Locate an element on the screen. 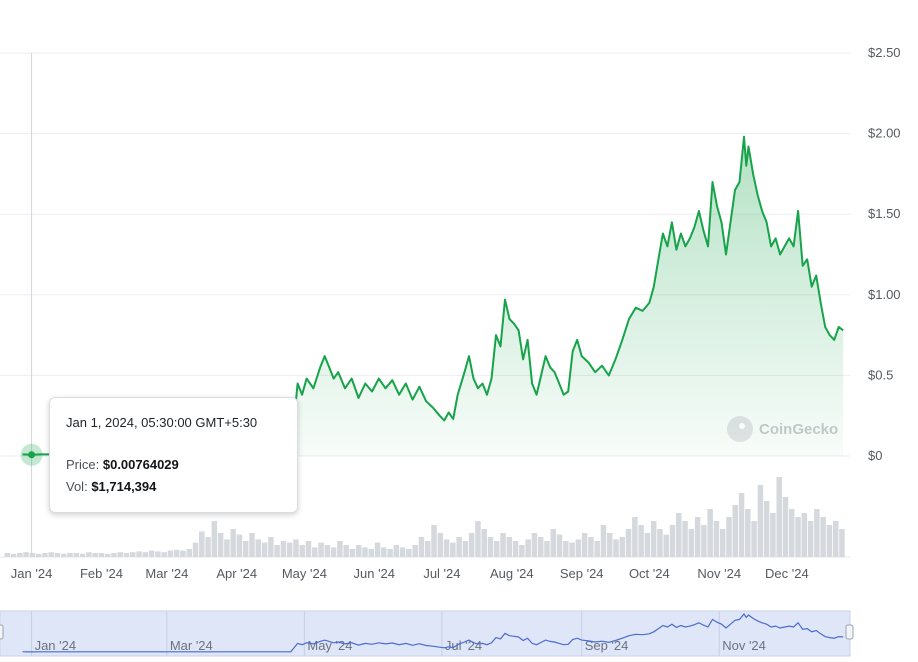 Image resolution: width=918 pixels, height=662 pixels. navigator-handle-left is located at coordinates (2, 632).